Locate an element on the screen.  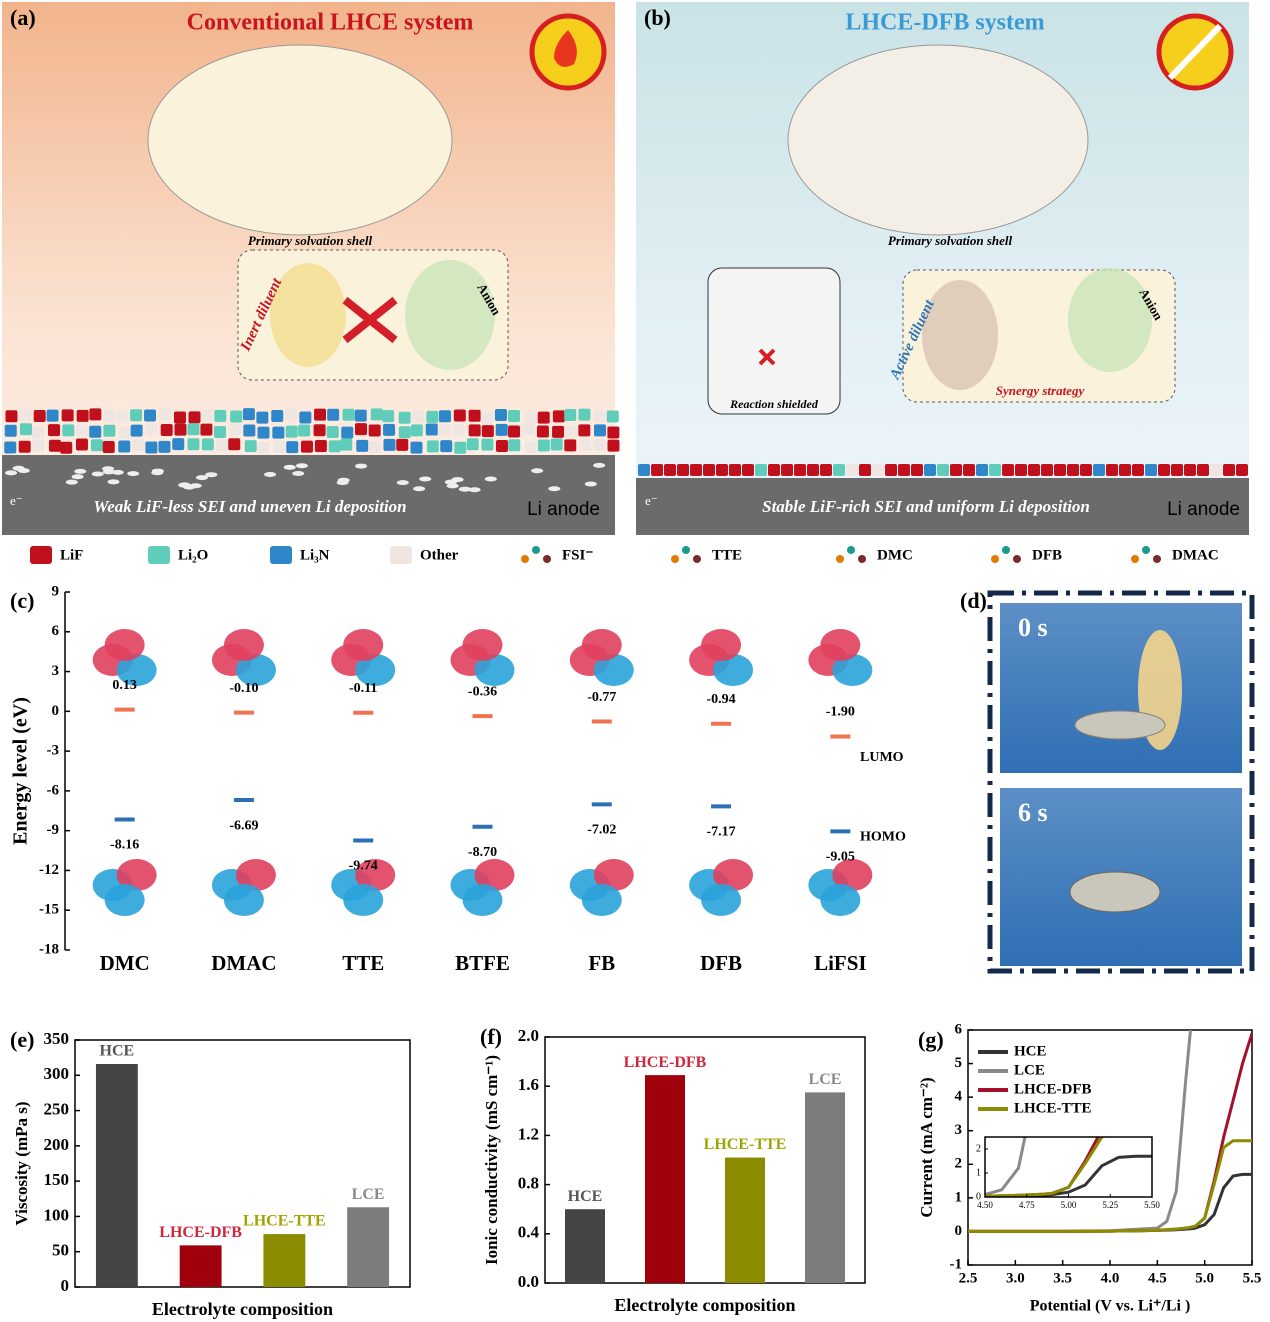
legend-label: HCE is located at coordinates (1030, 1051).